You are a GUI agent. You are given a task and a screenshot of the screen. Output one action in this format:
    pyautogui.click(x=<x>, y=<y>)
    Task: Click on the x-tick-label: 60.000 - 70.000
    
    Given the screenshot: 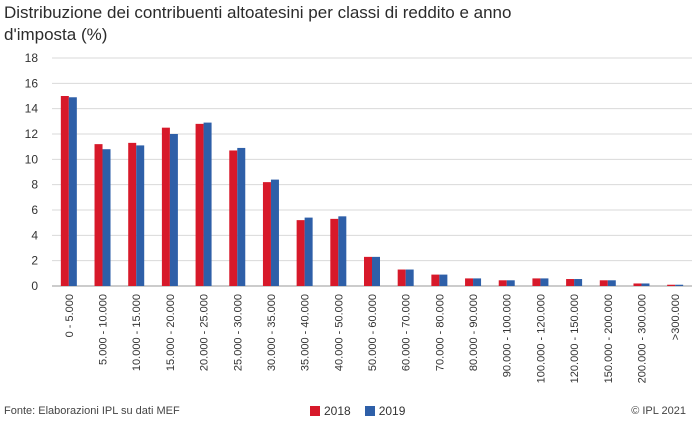 What is the action you would take?
    pyautogui.click(x=407, y=332)
    